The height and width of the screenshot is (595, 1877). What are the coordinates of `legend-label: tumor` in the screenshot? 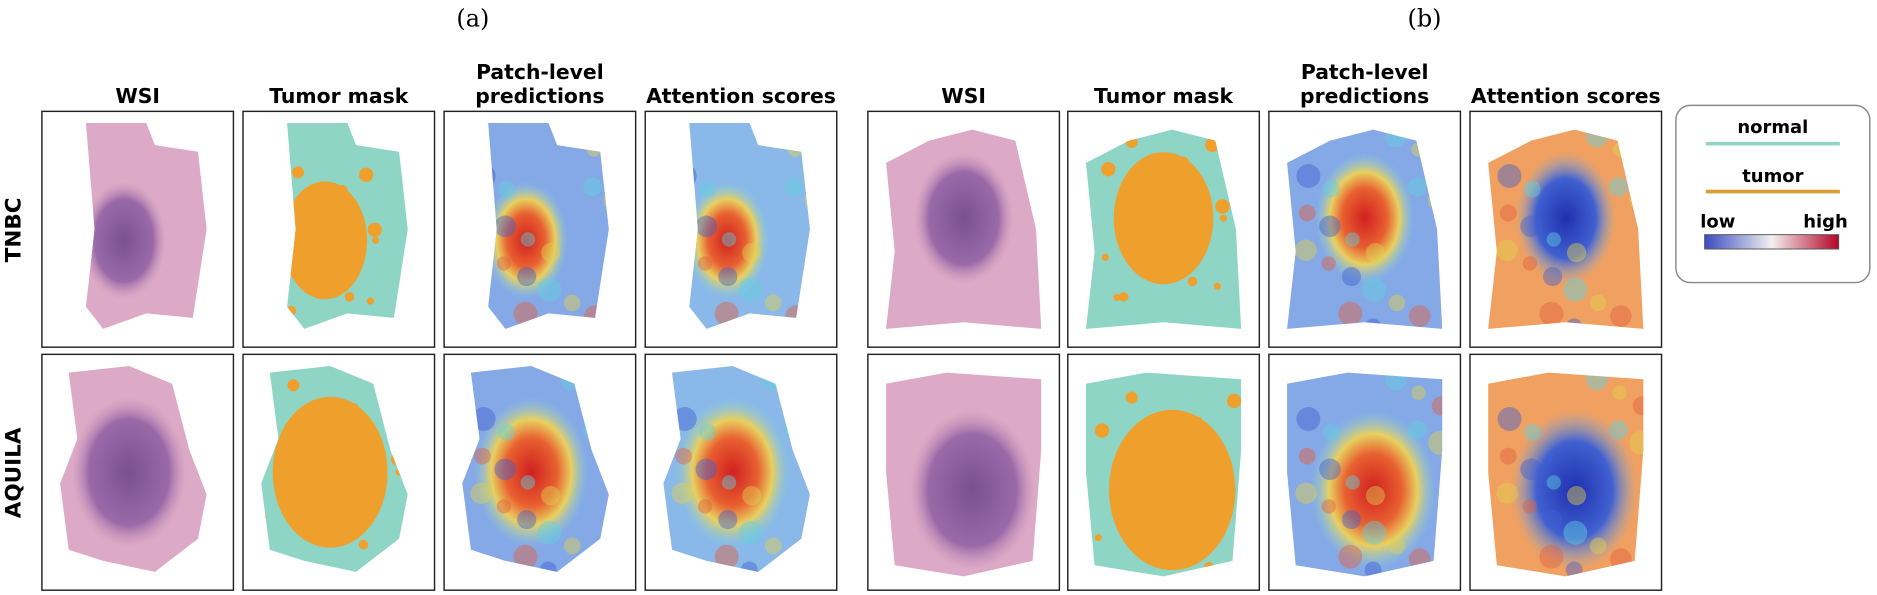 It's located at (1772, 176).